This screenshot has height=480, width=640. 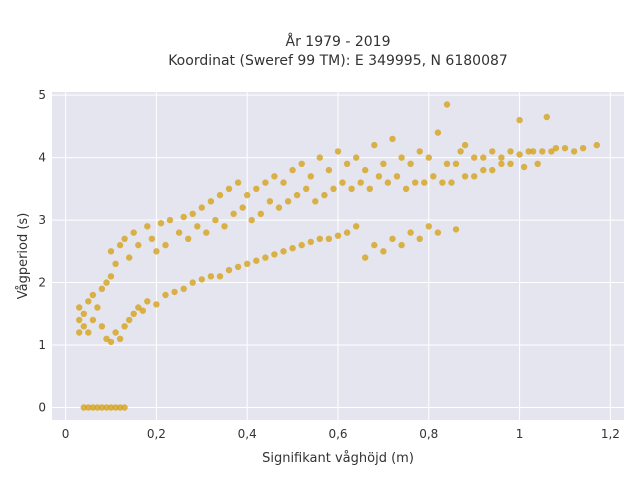 What do you see at coordinates (66, 434) in the screenshot?
I see `x-tick-label: 0` at bounding box center [66, 434].